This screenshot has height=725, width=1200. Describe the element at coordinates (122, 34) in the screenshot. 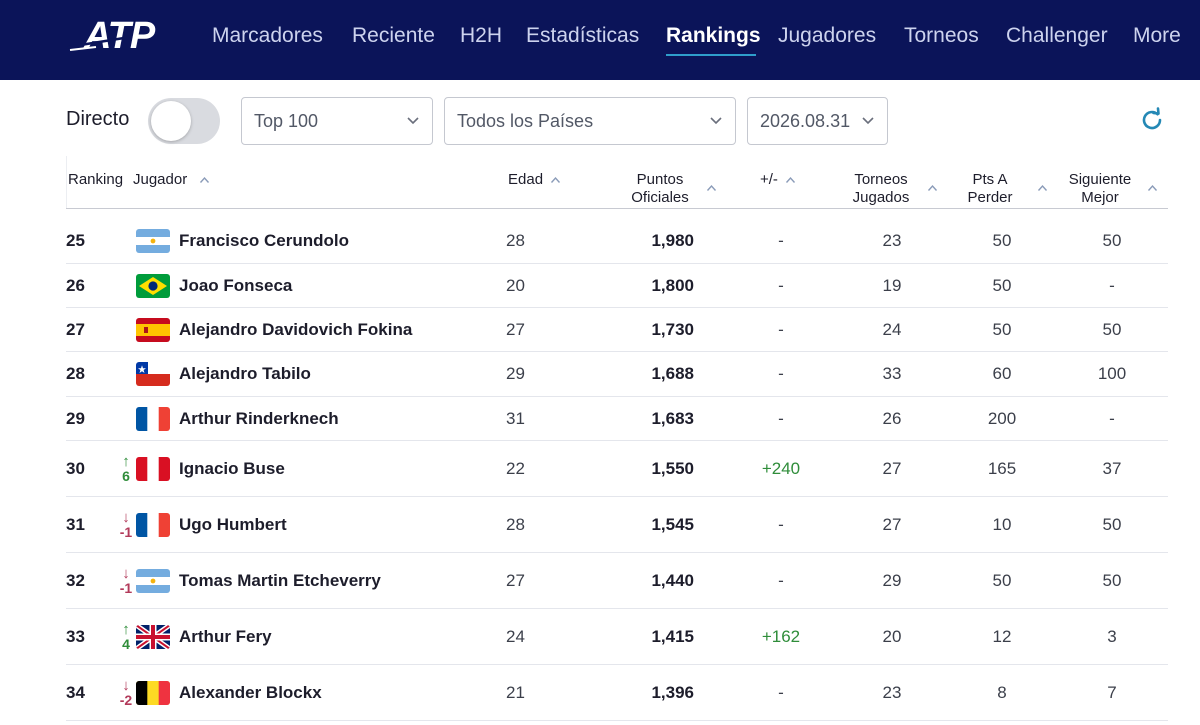

I see `atp-logo: ATP` at that location.